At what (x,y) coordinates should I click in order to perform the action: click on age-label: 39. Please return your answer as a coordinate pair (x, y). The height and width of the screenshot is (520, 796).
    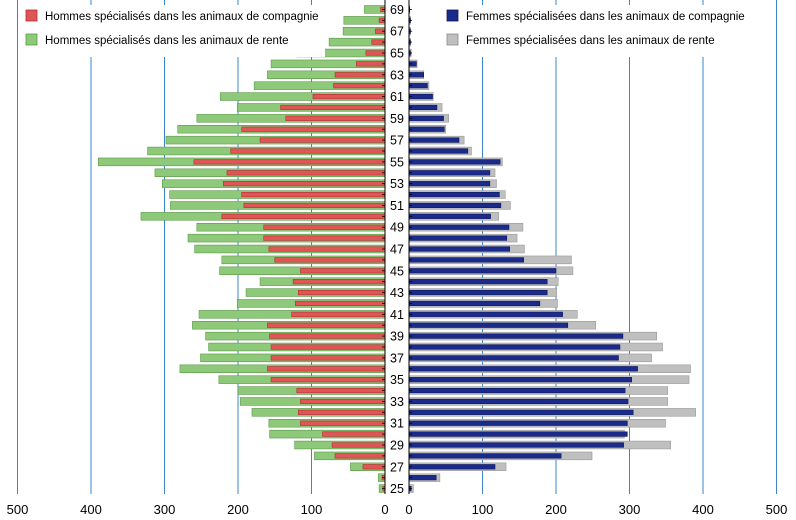
    Looking at the image, I should click on (397, 337).